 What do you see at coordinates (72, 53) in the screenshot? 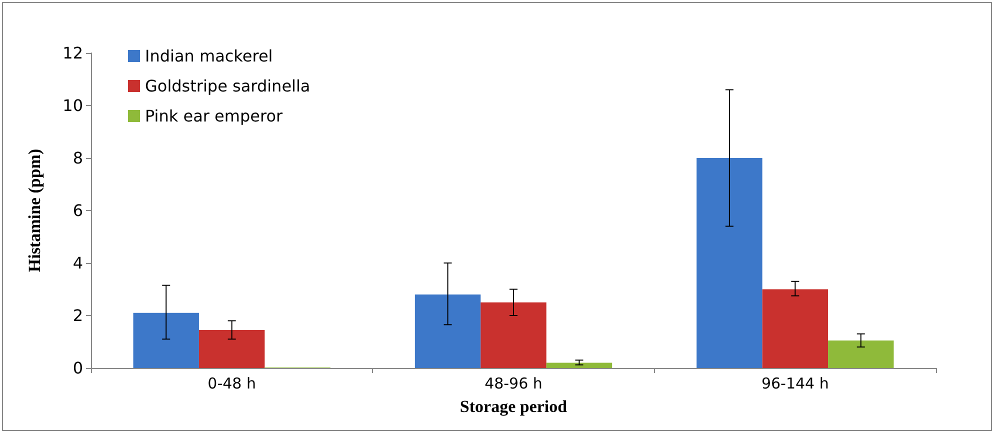
I see `y-tick-label: 12` at bounding box center [72, 53].